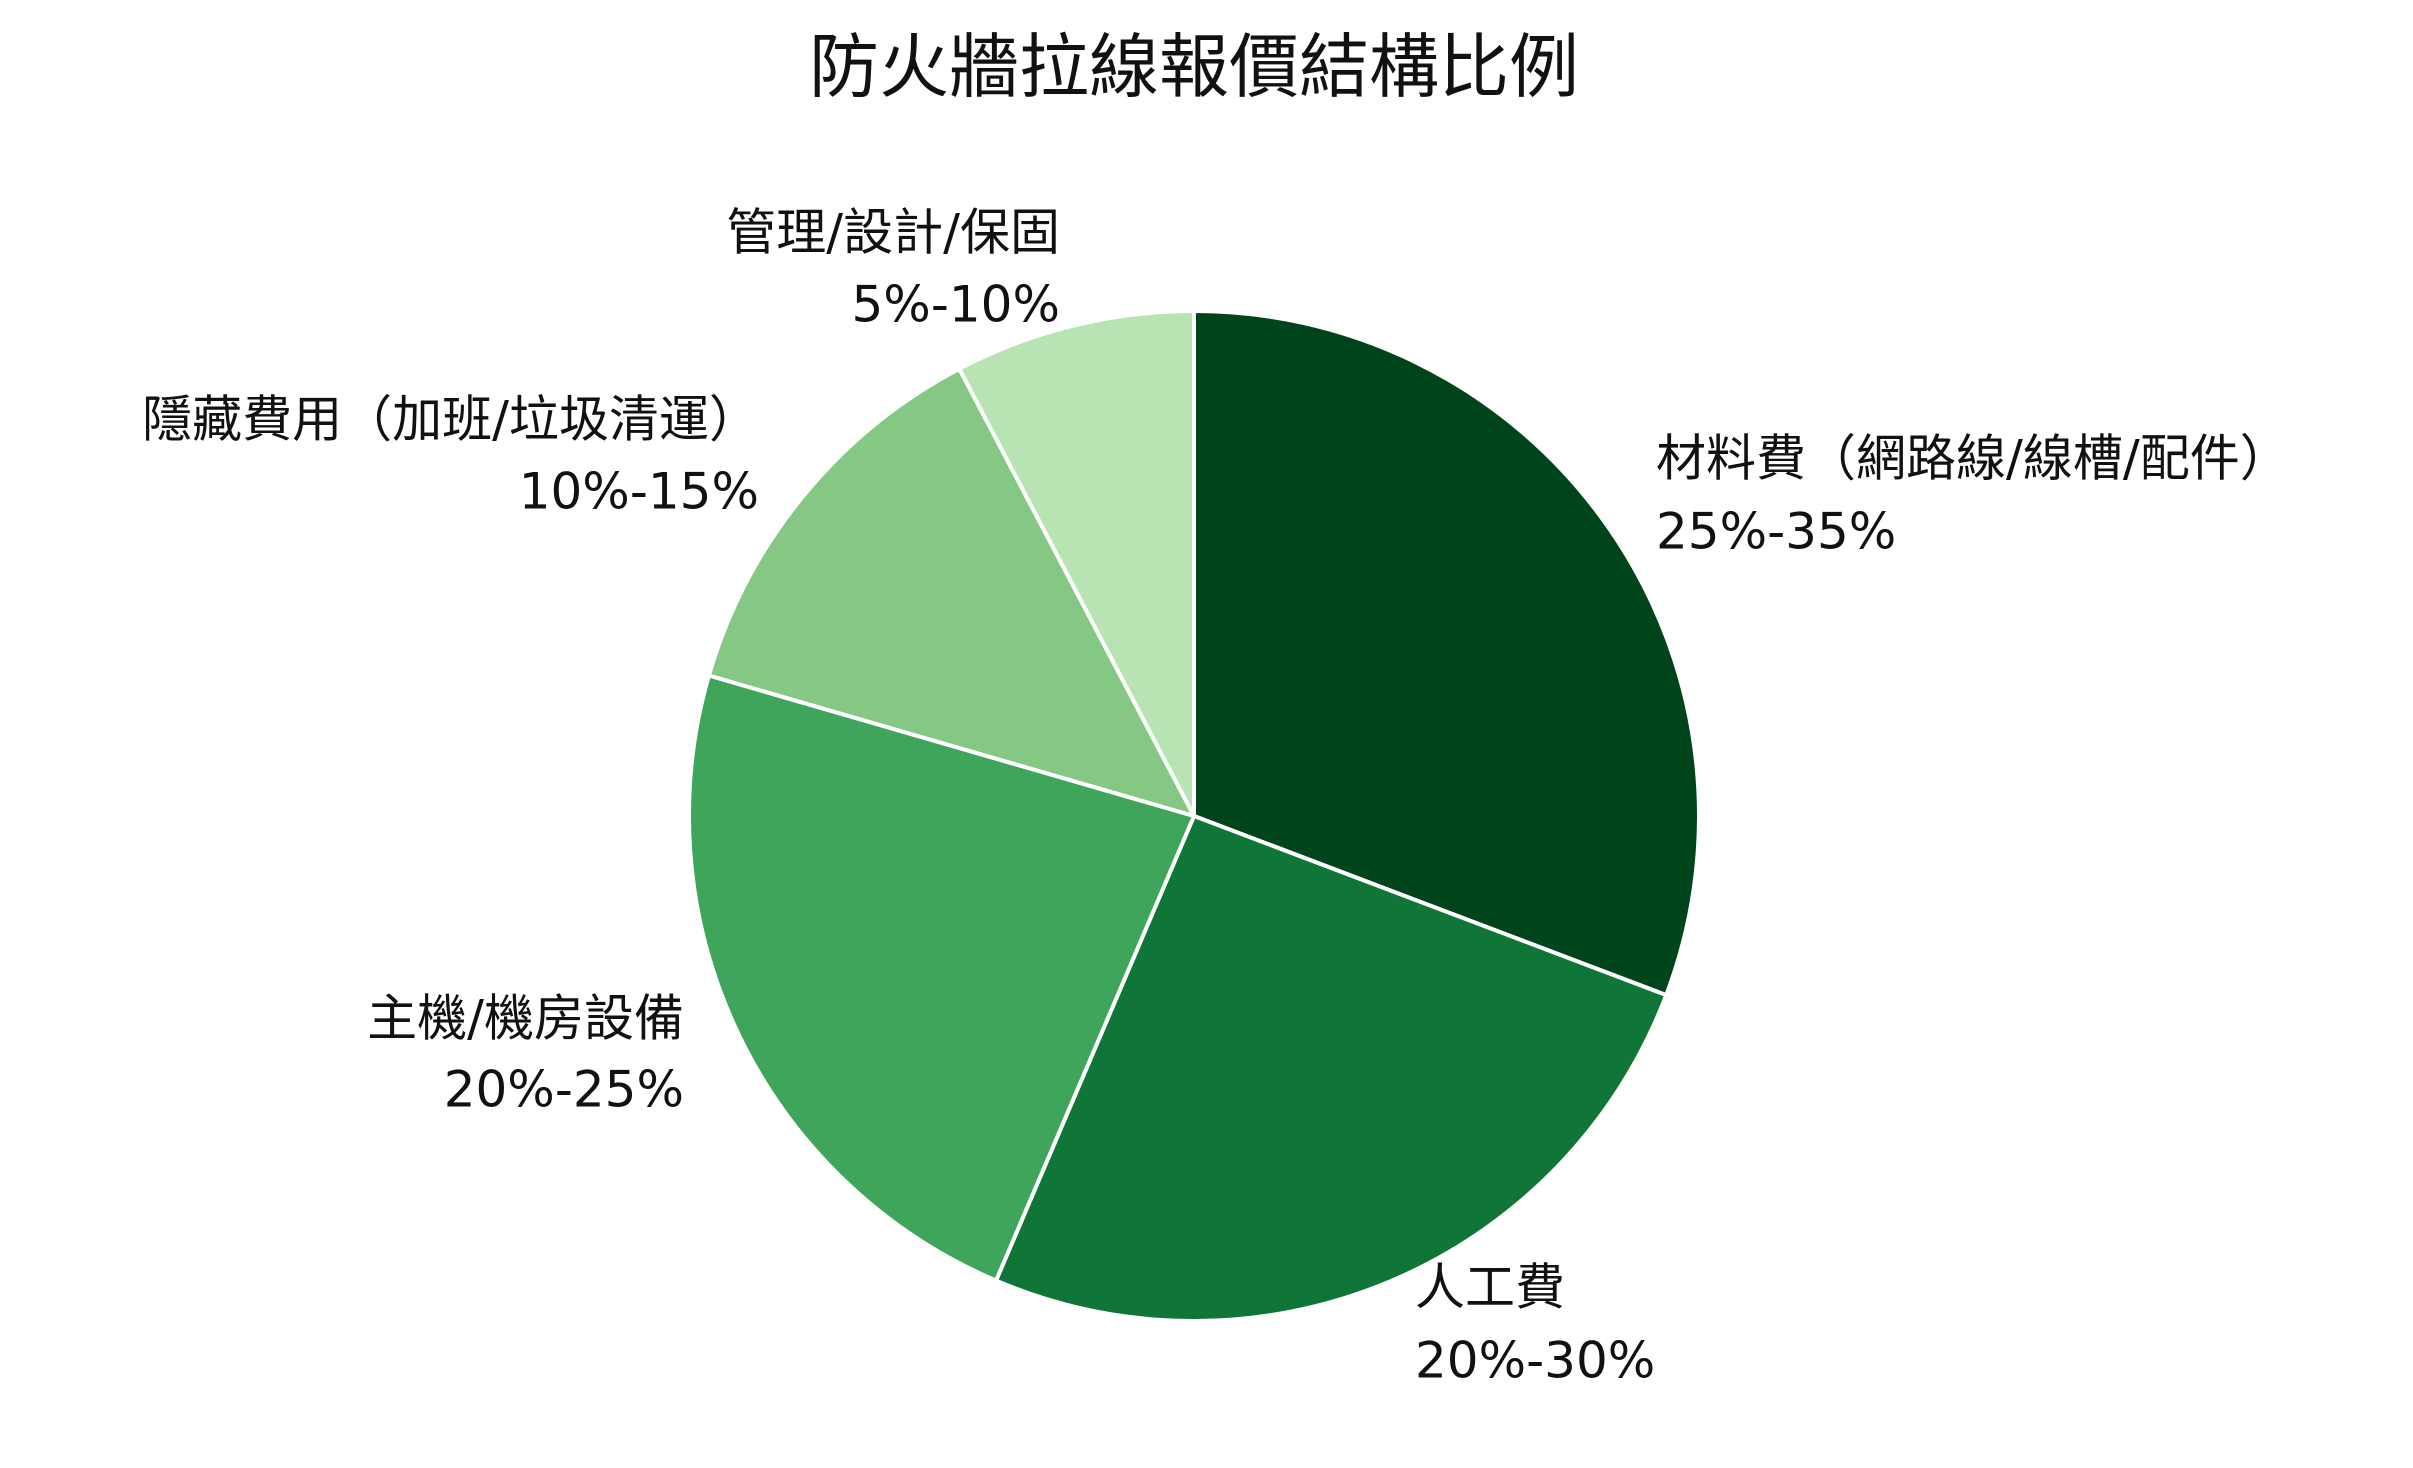  I want to click on slice-label: 主機/機房設備, so click(525, 1019).